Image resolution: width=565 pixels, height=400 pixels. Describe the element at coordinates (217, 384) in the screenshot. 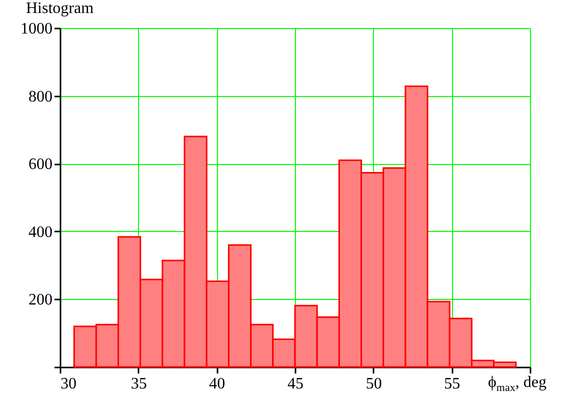

I see `x-tick-label: 40` at that location.